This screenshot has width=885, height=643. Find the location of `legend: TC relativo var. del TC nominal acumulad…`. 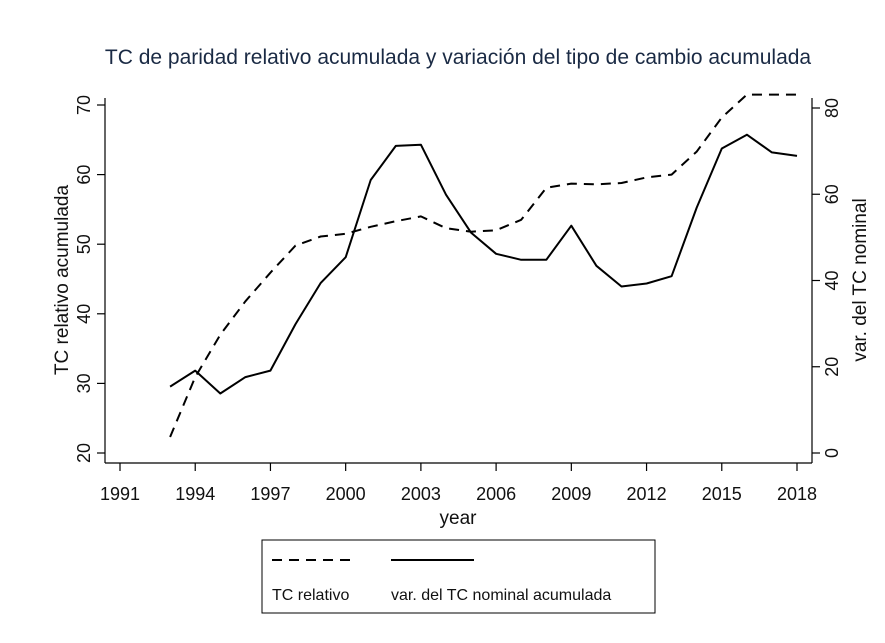

legend: TC relativo var. del TC nominal acumulad… is located at coordinates (458, 576).